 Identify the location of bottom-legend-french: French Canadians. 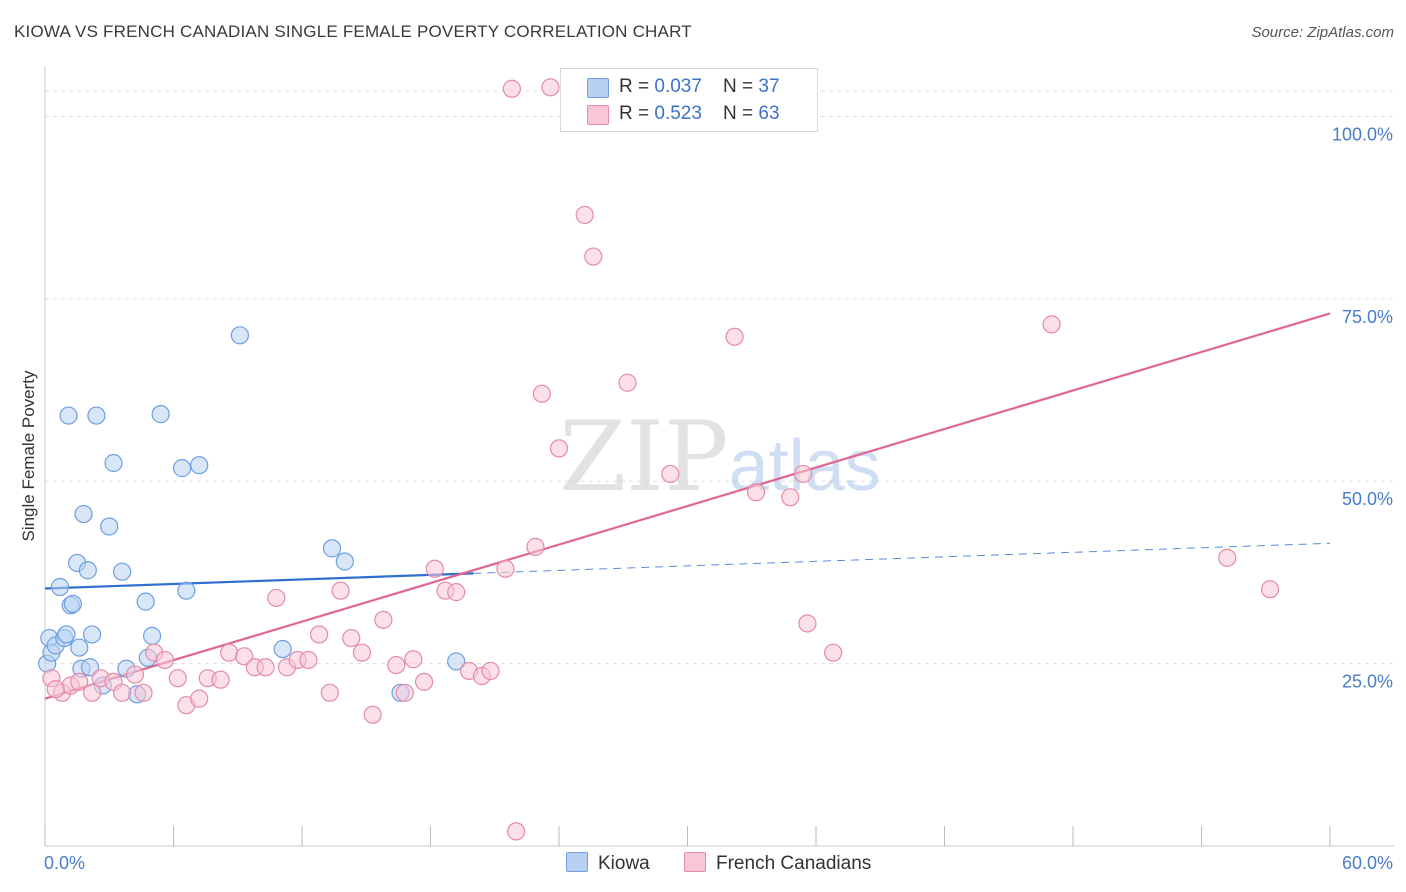
(777, 863).